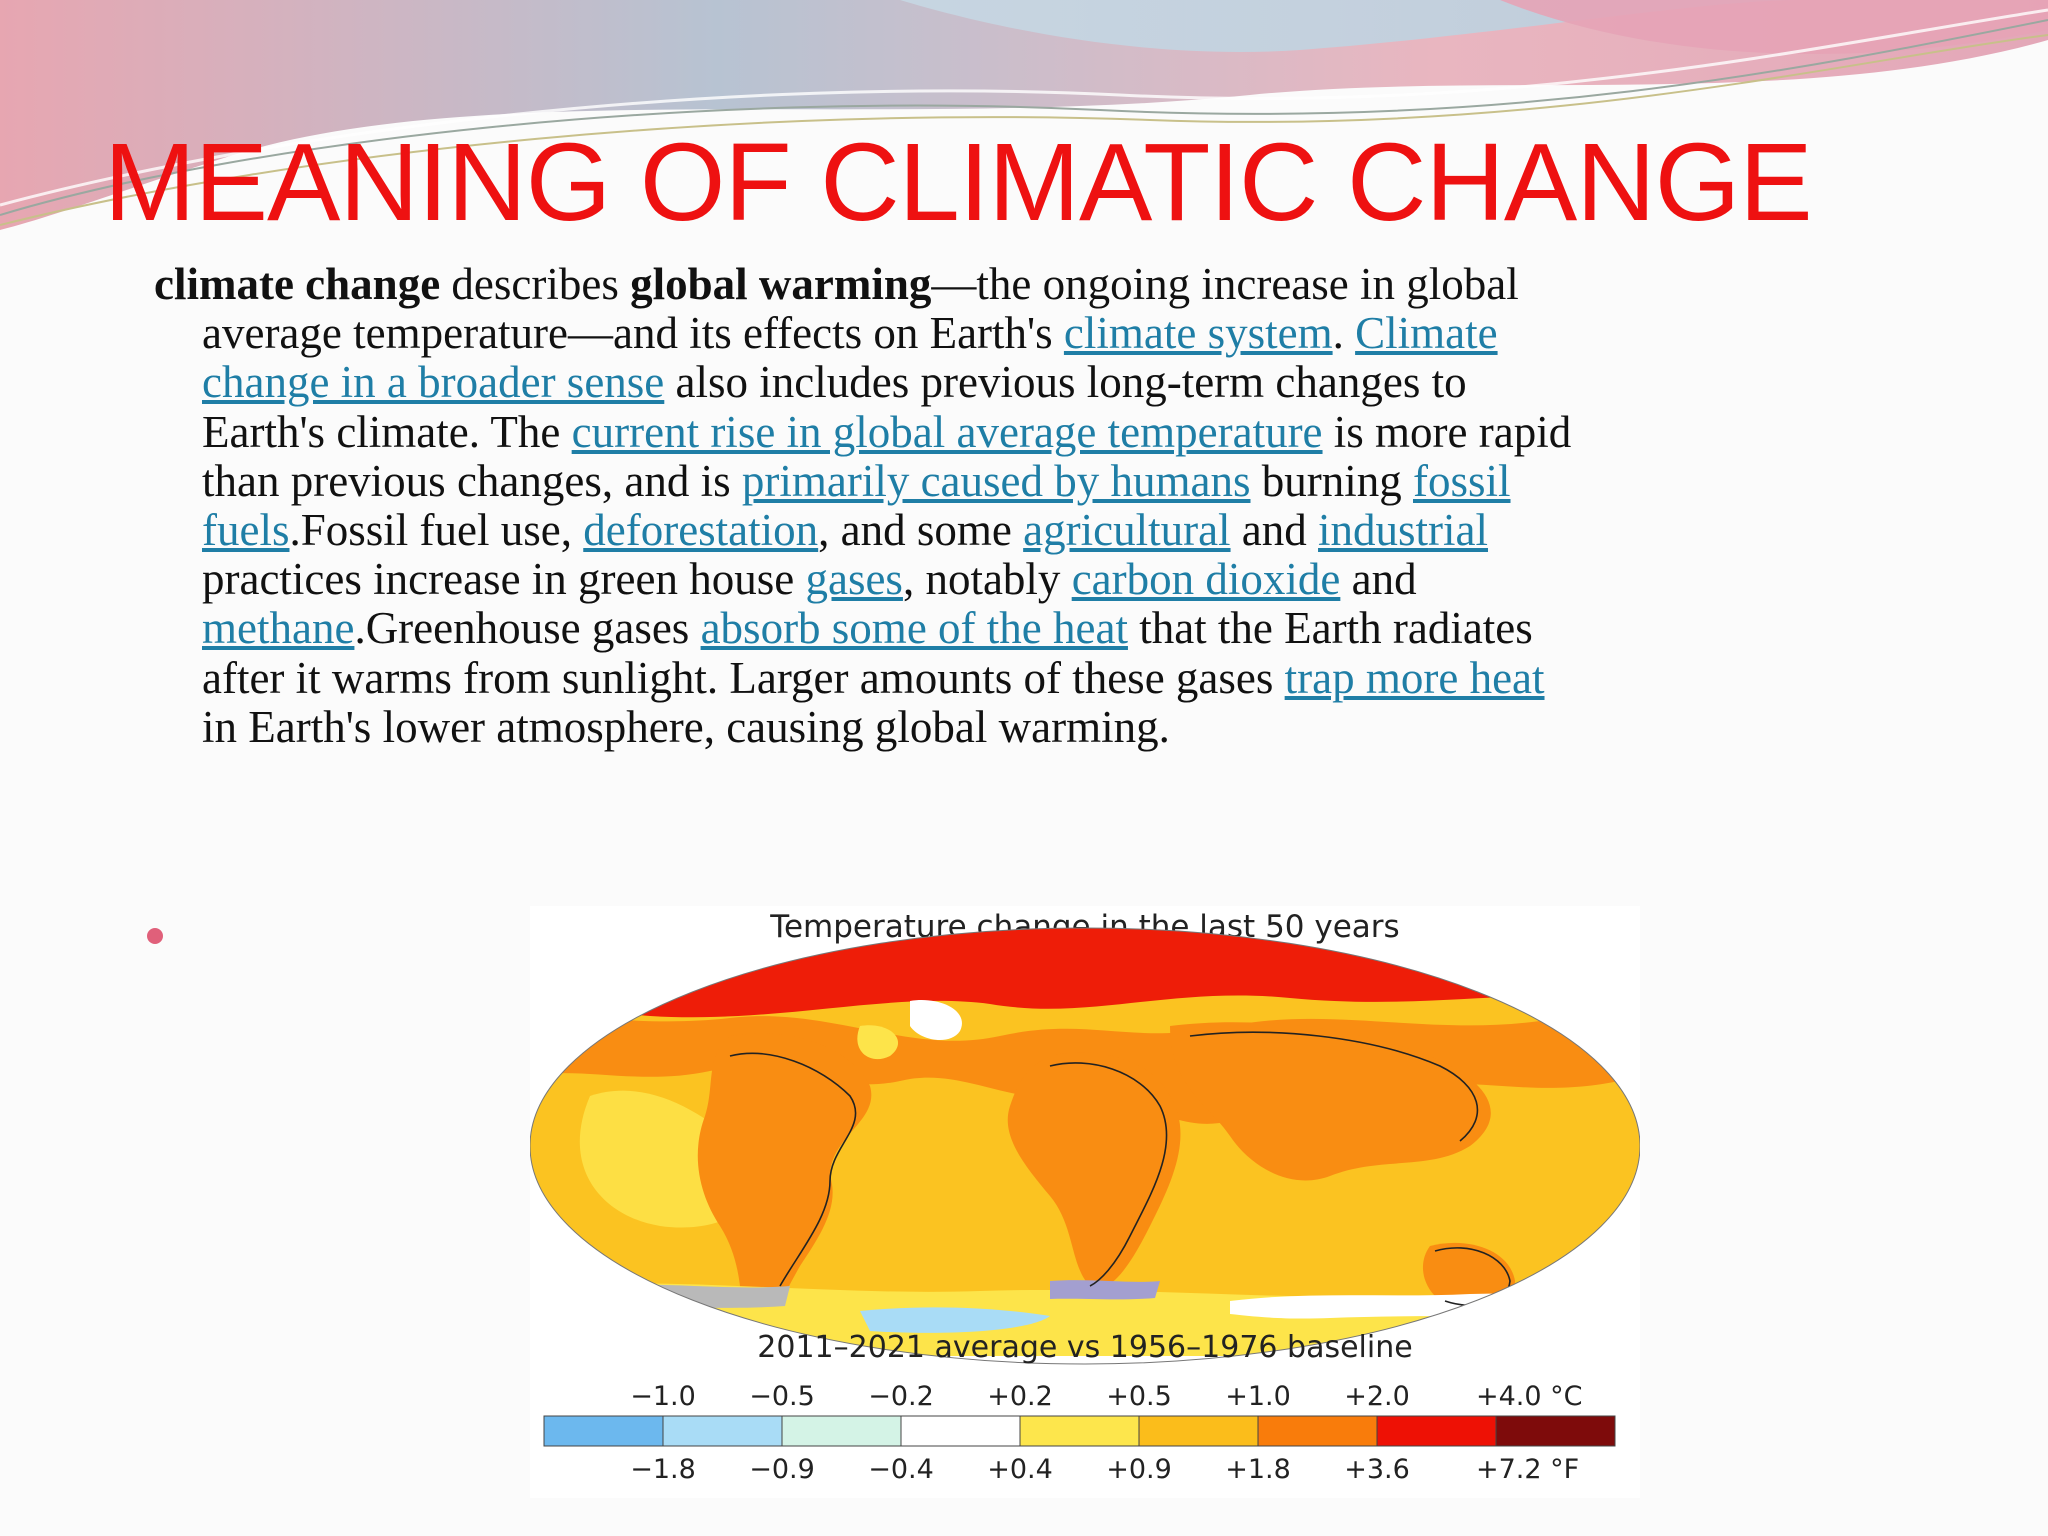 This screenshot has width=2048, height=1536. What do you see at coordinates (996, 480) in the screenshot?
I see `link-primarily-caused-by-humans: primarily caused by humans` at bounding box center [996, 480].